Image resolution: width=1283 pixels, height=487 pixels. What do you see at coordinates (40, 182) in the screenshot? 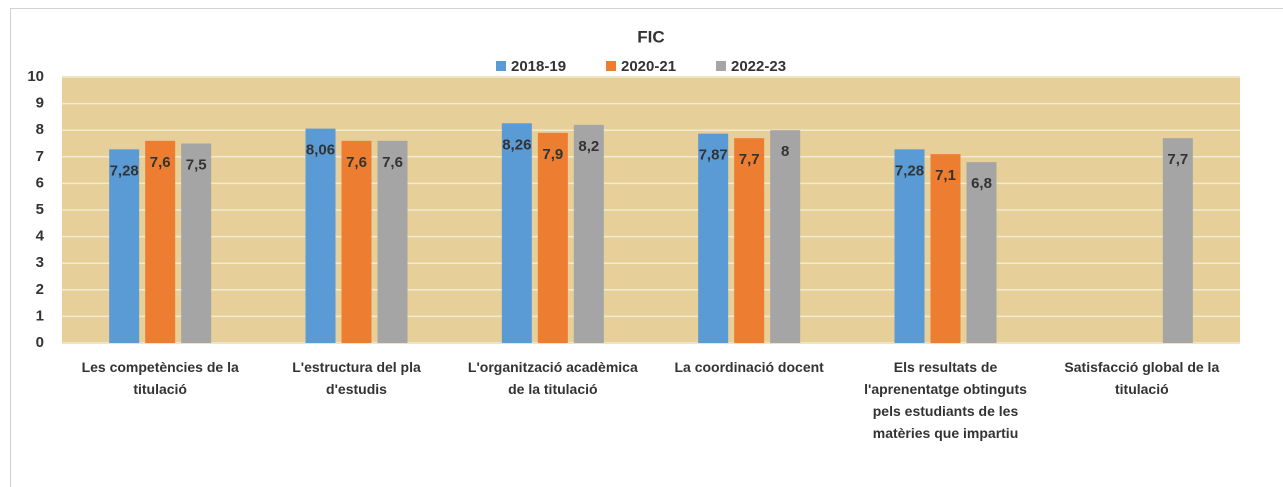
I see `y-tick-label: 6` at bounding box center [40, 182].